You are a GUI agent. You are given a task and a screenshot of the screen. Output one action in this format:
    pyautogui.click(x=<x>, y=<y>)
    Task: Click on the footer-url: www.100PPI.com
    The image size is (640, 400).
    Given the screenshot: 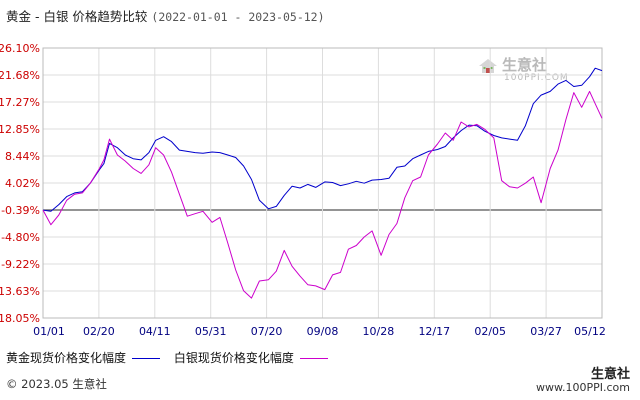 What is the action you would take?
    pyautogui.click(x=583, y=387)
    